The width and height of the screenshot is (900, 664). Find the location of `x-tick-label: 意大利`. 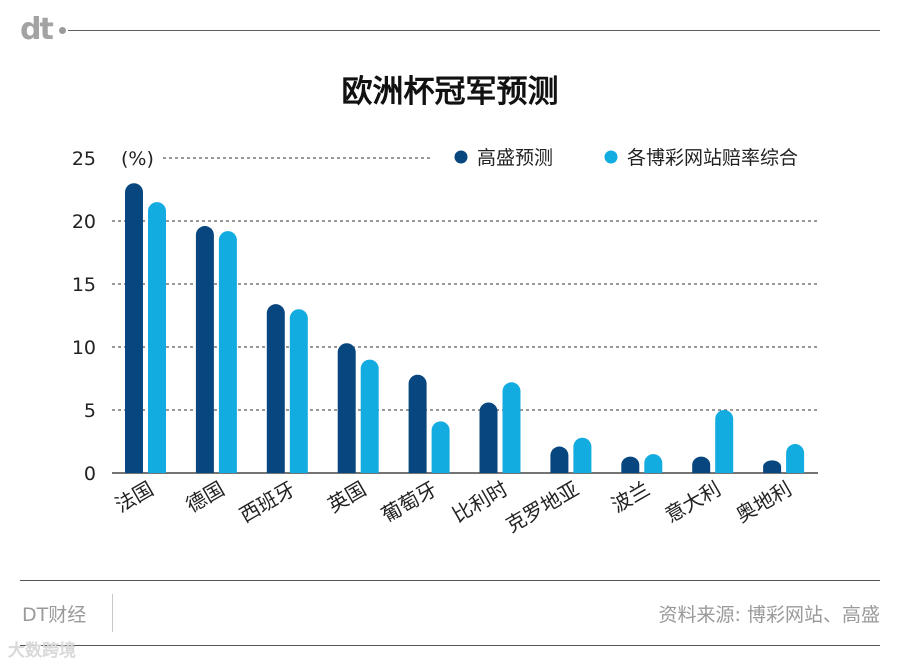

x-tick-label: 意大利 is located at coordinates (693, 502).